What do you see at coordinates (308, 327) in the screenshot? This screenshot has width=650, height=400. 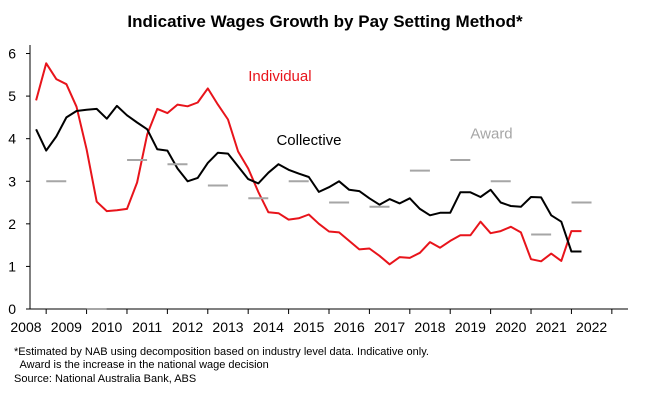 I see `x-tick-label: 2015` at bounding box center [308, 327].